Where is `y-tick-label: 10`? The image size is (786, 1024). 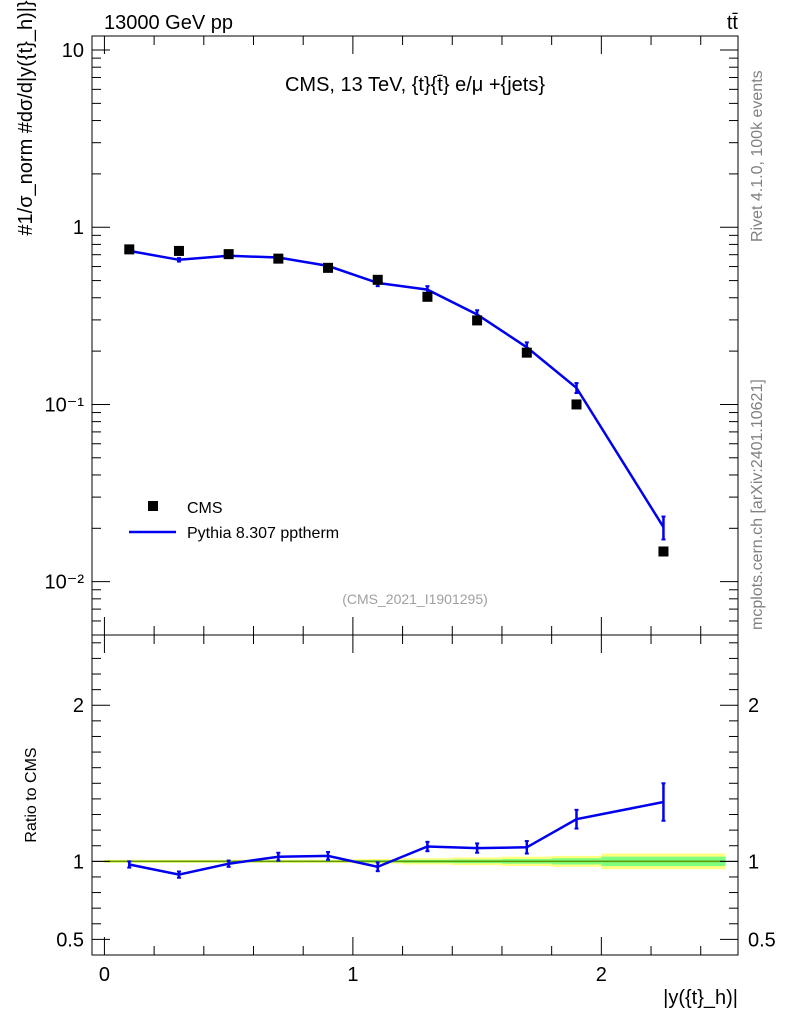
y-tick-label: 10 is located at coordinates (73, 51).